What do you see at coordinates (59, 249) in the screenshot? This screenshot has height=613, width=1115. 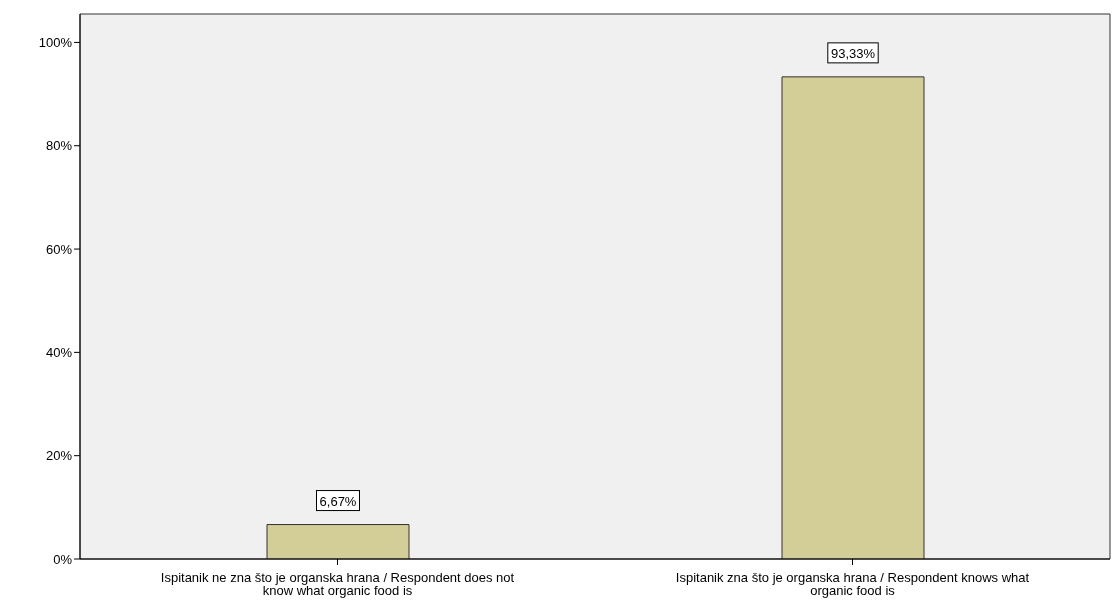 I see `y-tick-label: 60%` at bounding box center [59, 249].